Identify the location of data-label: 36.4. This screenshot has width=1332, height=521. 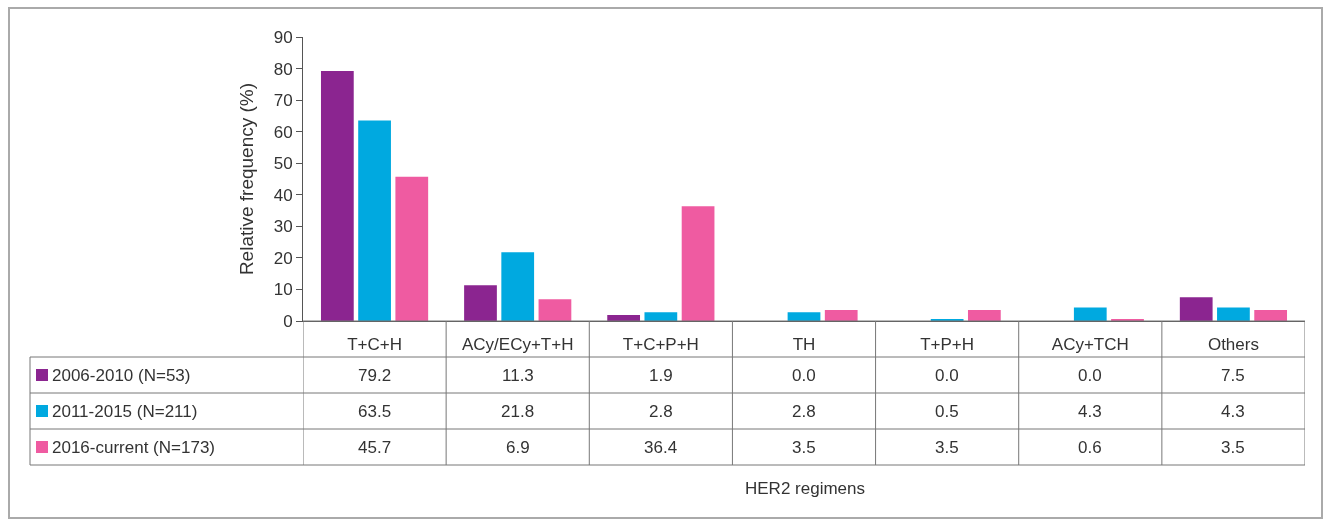
(661, 447).